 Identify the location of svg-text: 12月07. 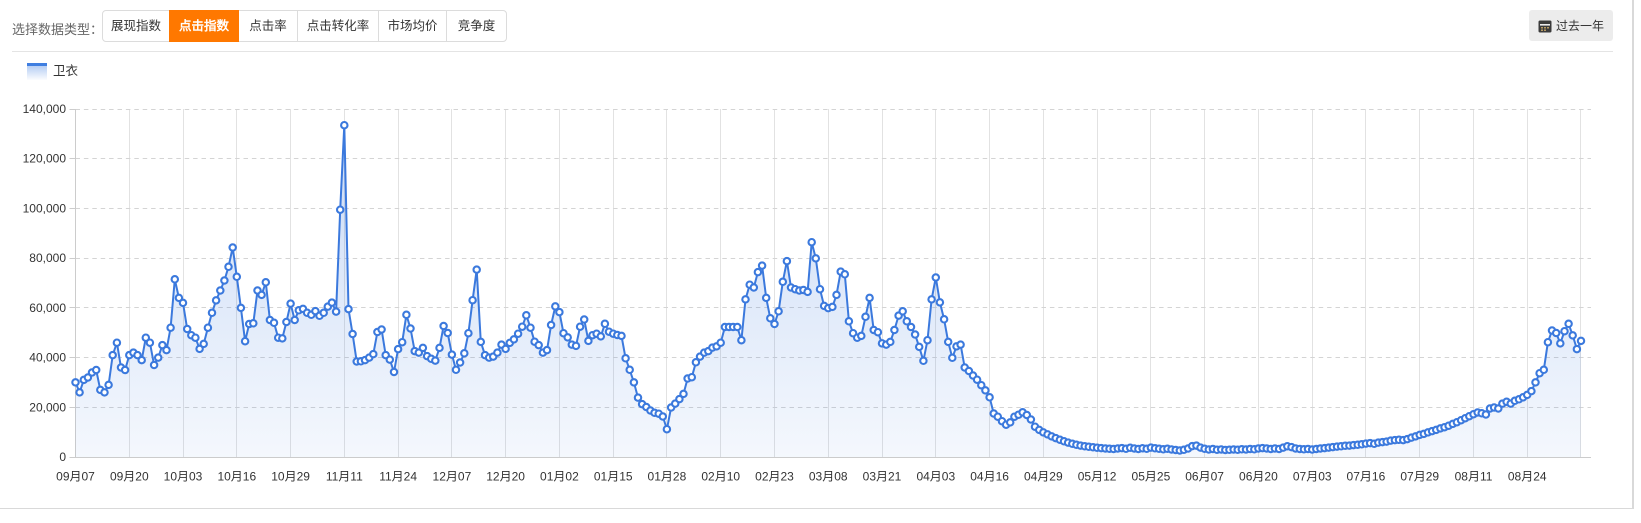
(452, 477).